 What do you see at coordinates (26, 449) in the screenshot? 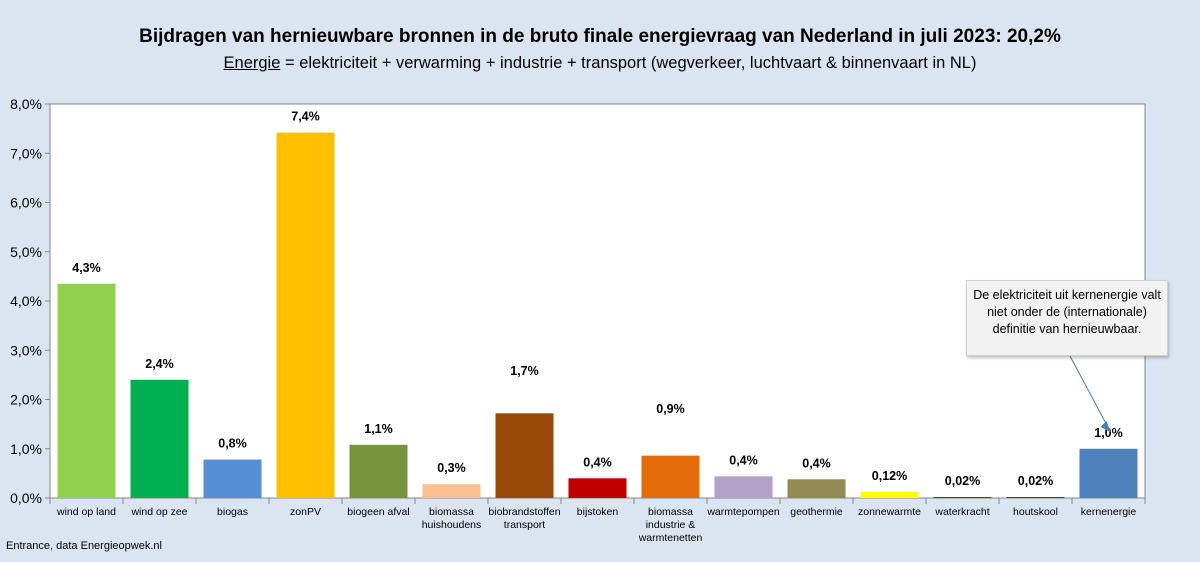
I see `y-tick-label: 1,0%` at bounding box center [26, 449].